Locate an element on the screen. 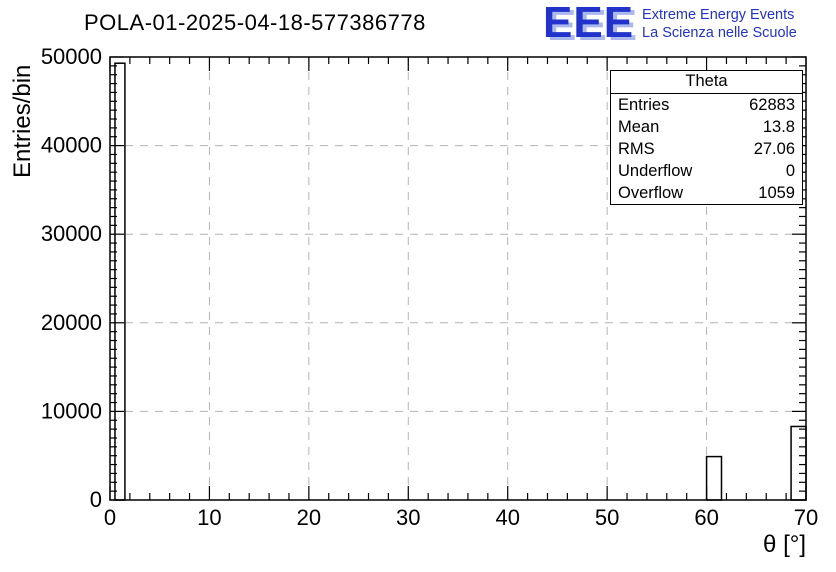  stats-value: 13.8 is located at coordinates (778, 126).